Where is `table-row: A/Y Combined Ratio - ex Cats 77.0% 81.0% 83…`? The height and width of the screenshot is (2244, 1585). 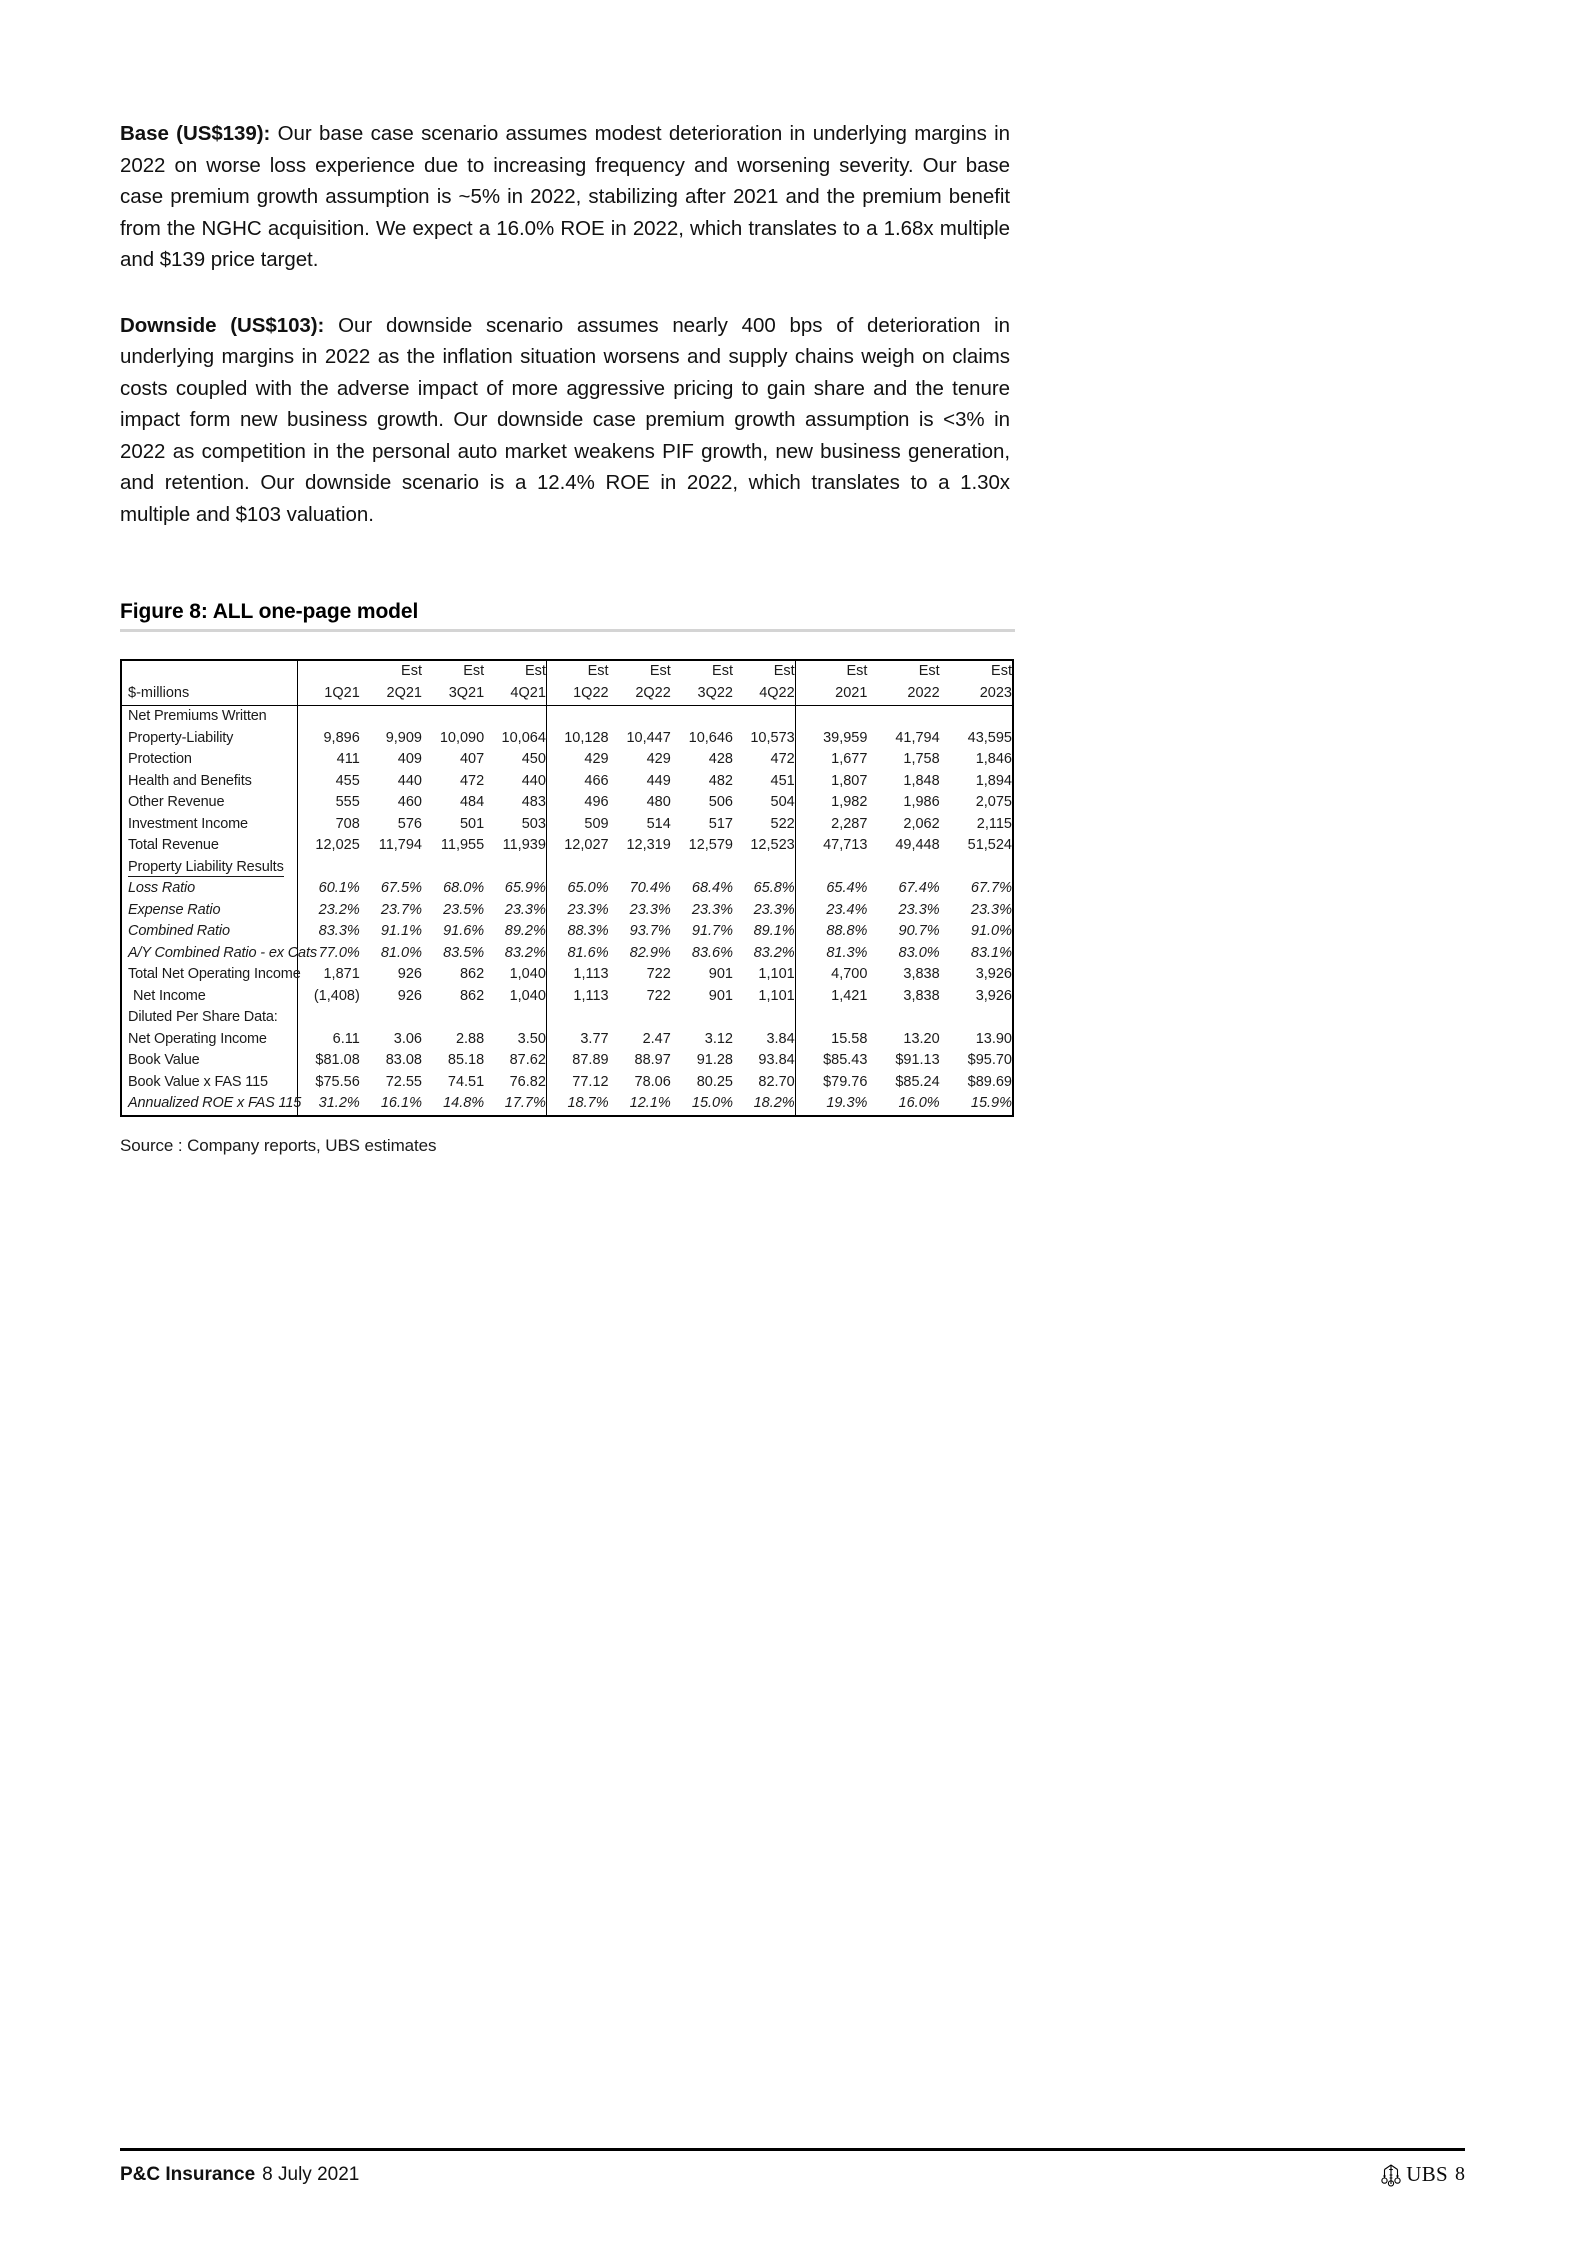
table-row: A/Y Combined Ratio - ex Cats 77.0% 81.0% 83… is located at coordinates (567, 953).